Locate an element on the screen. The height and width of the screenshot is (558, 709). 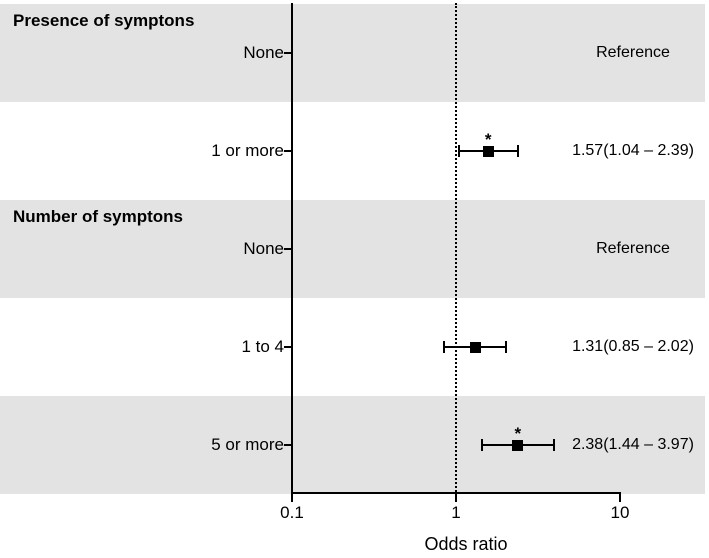
row-label: 5 or more is located at coordinates (247, 444).